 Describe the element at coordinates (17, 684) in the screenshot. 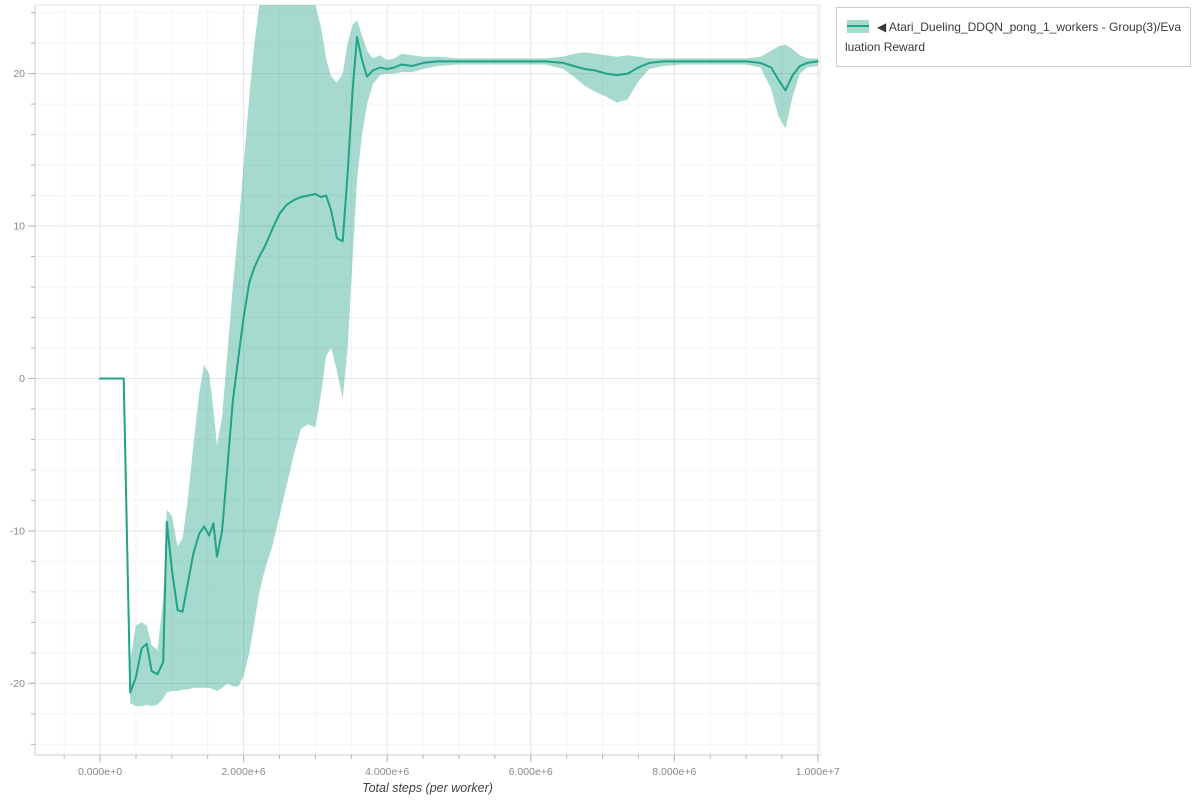

I see `y-tick-label: -20` at that location.